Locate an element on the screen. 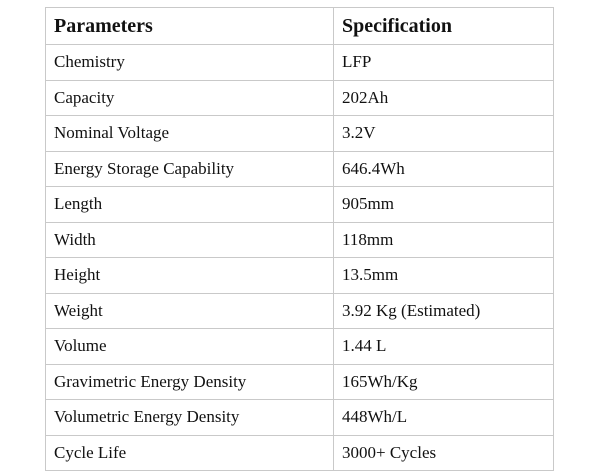 The image size is (600, 474). table-row: Energy Storage Capability 646.4Wh is located at coordinates (299, 168).